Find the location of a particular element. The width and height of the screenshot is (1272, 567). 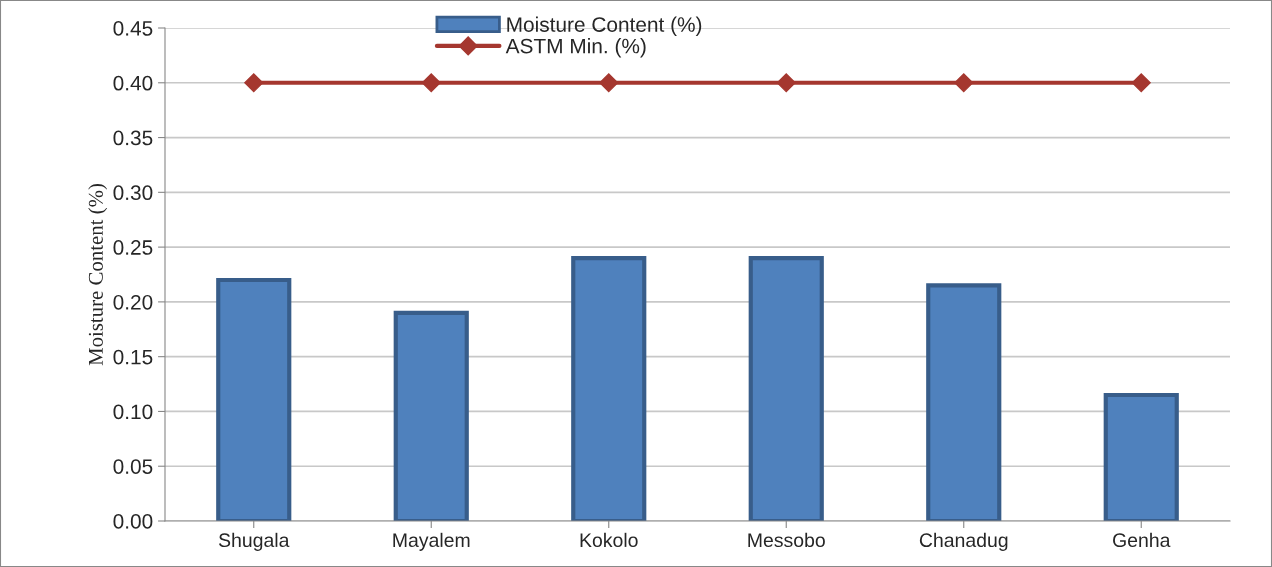

y-tick-label: 0.25 is located at coordinates (133, 247).